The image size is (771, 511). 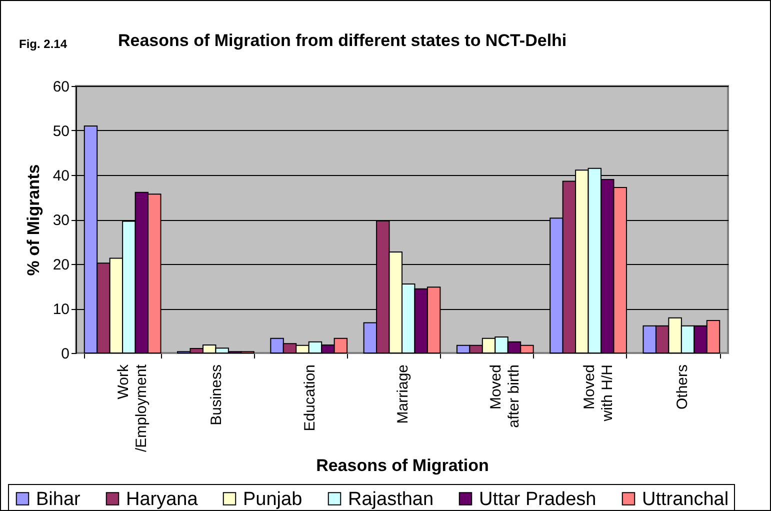 I want to click on legend-label: Haryana, so click(x=162, y=499).